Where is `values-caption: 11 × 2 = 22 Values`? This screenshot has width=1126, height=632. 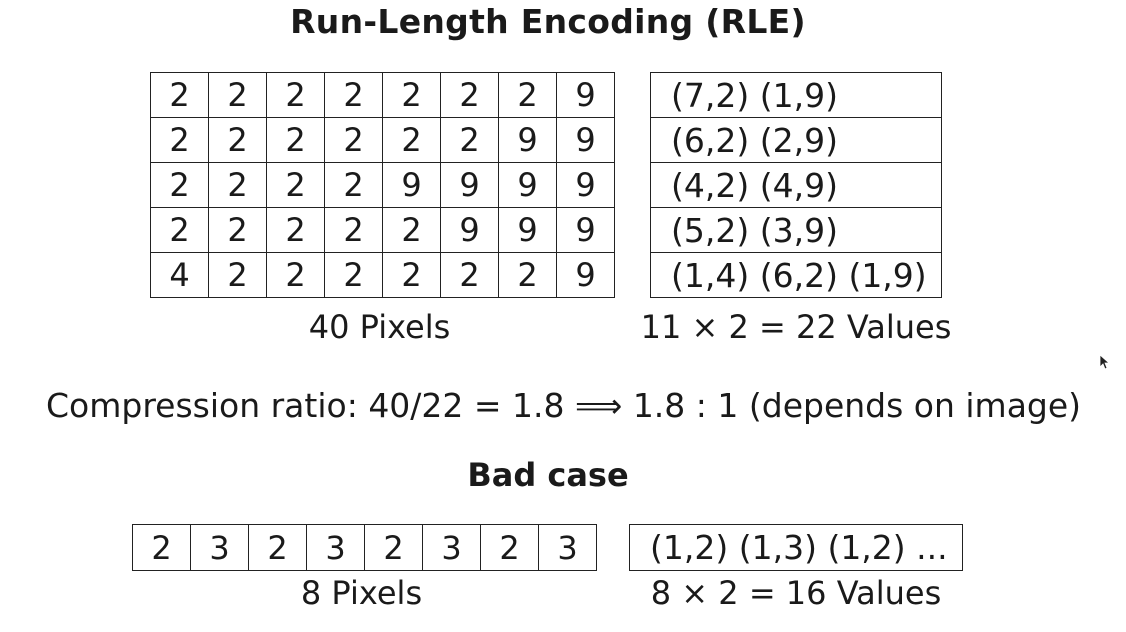
values-caption: 11 × 2 = 22 Values is located at coordinates (796, 327).